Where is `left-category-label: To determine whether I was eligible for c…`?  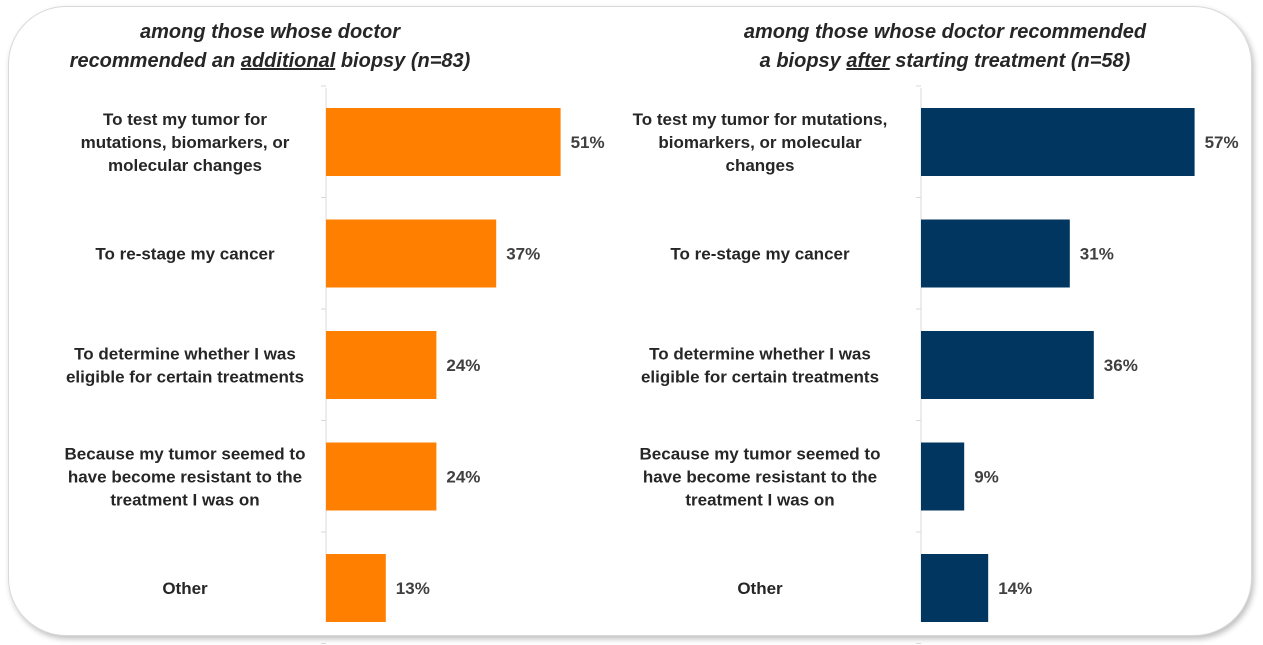
left-category-label: To determine whether I was eligible for c… is located at coordinates (185, 366).